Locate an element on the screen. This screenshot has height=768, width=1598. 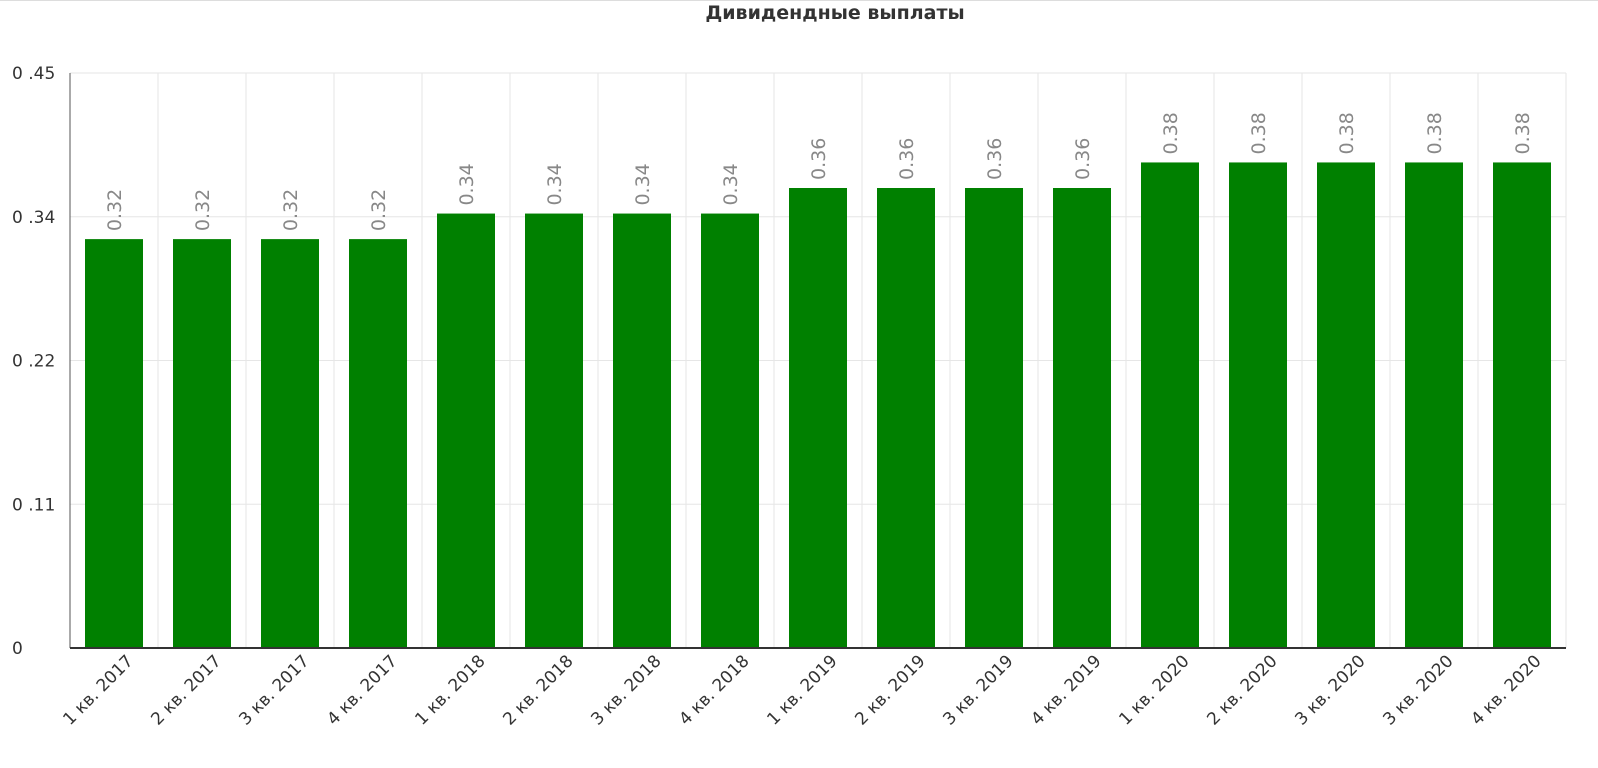
x-tick-label: 3 кв. 2017 is located at coordinates (274, 690).